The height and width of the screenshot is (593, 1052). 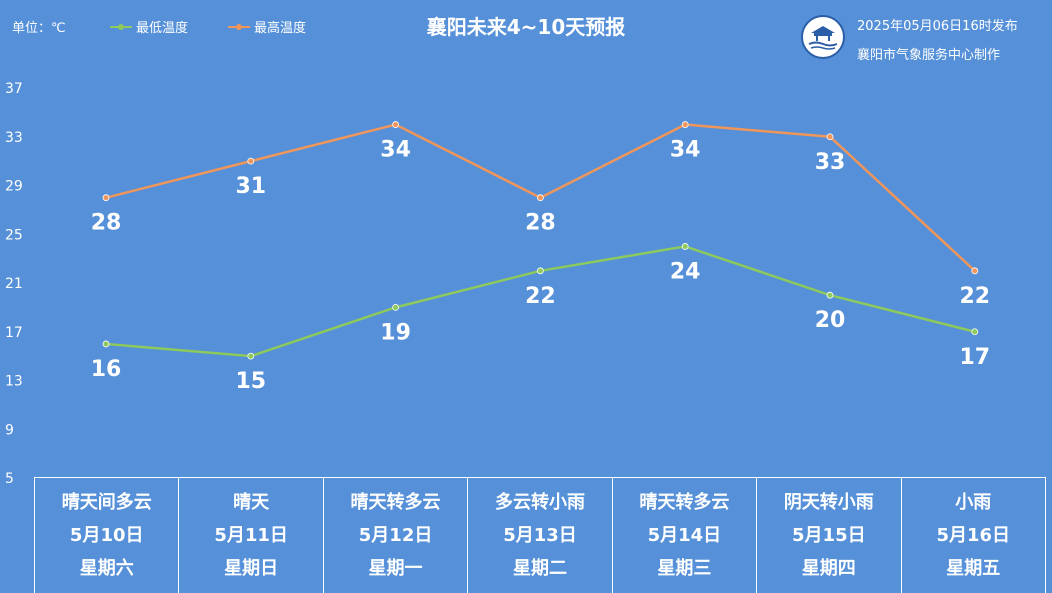 I want to click on publish-time: 2025年05月06日16时发布, so click(x=937, y=26).